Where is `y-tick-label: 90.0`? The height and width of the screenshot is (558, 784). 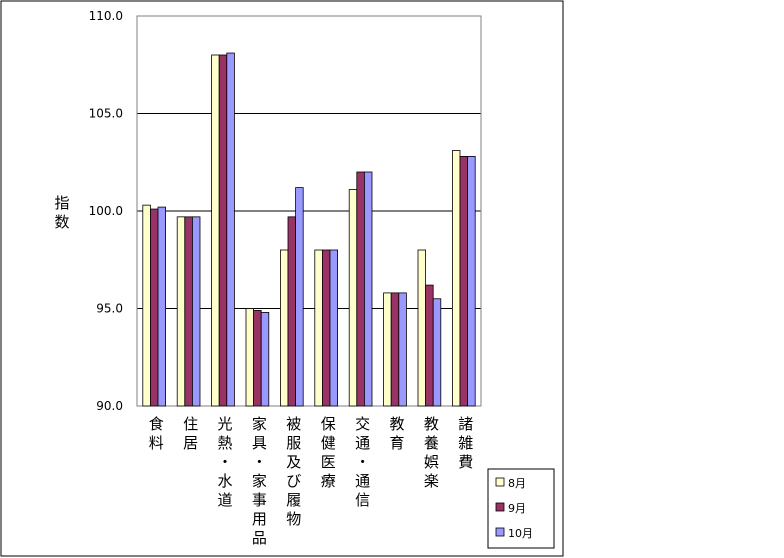 y-tick-label: 90.0 is located at coordinates (109, 406).